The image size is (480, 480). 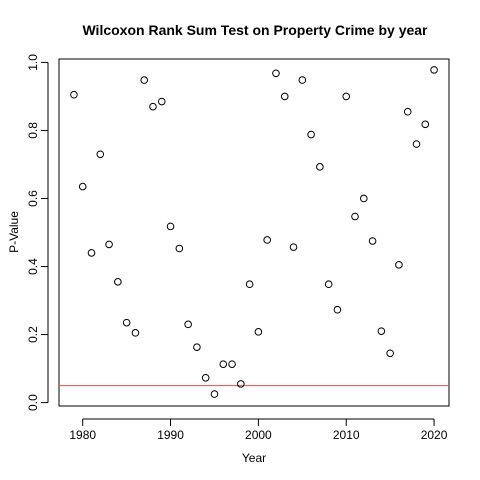 I want to click on x-tick-label: 1990, so click(x=170, y=435).